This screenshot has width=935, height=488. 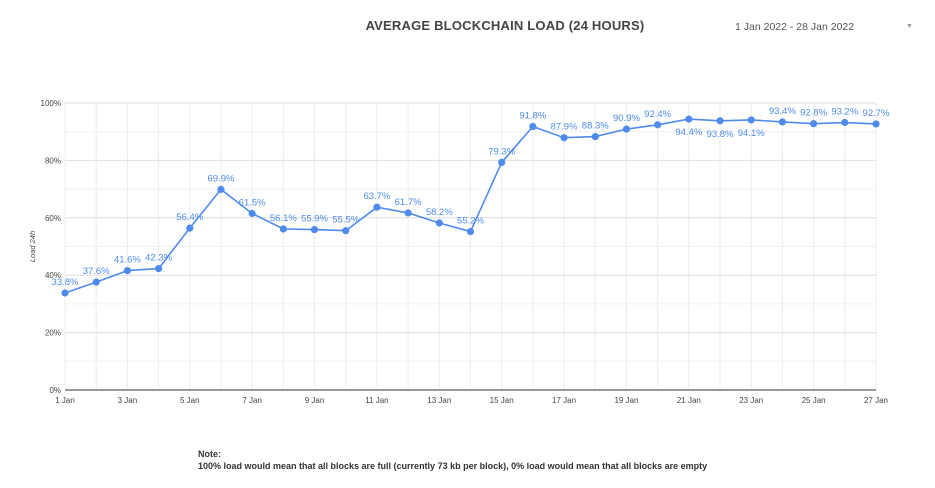 I want to click on x-tick-label: 7 Jan, so click(x=252, y=400).